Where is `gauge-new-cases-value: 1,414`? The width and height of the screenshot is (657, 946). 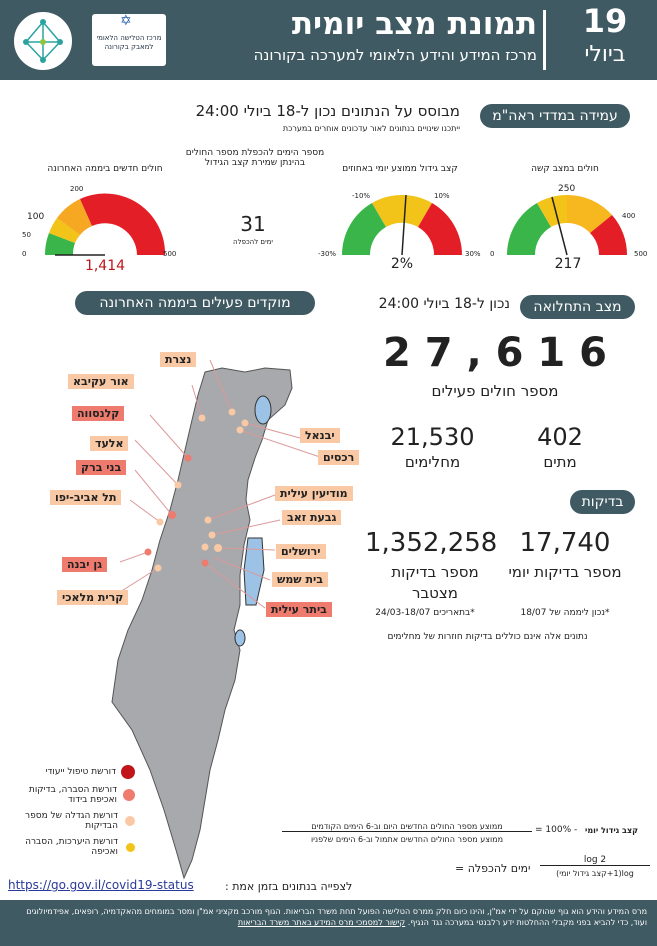
gauge-new-cases-value: 1,414 is located at coordinates (105, 266).